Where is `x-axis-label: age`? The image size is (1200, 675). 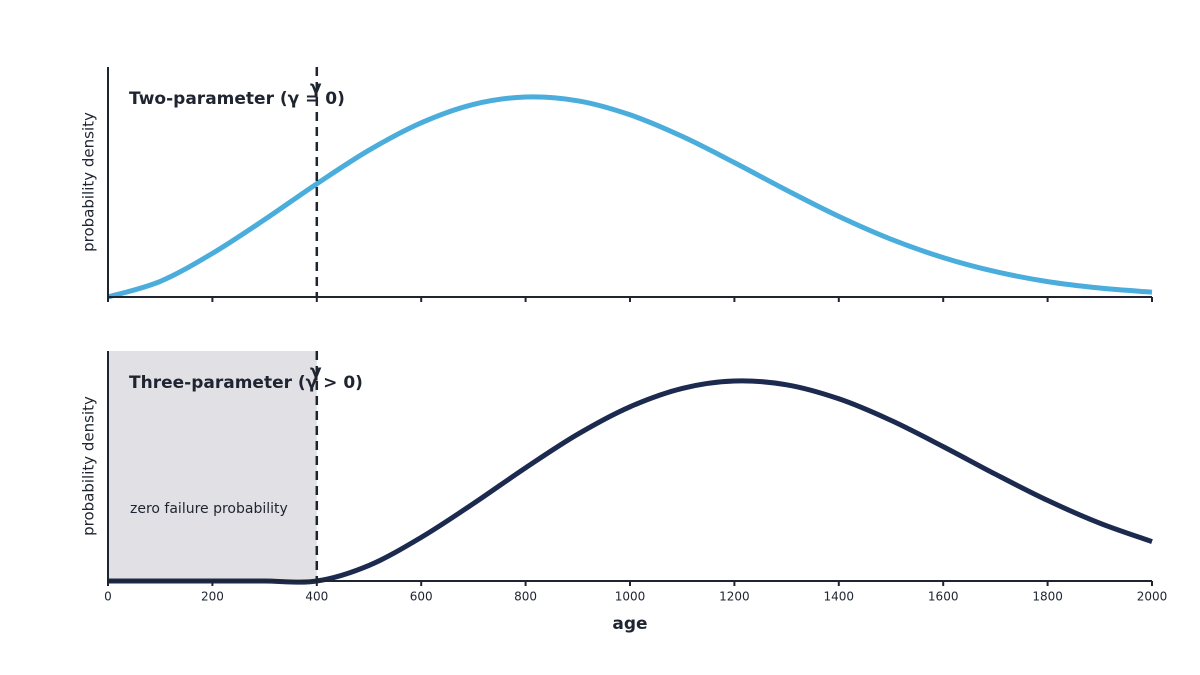
x-axis-label: age is located at coordinates (629, 624).